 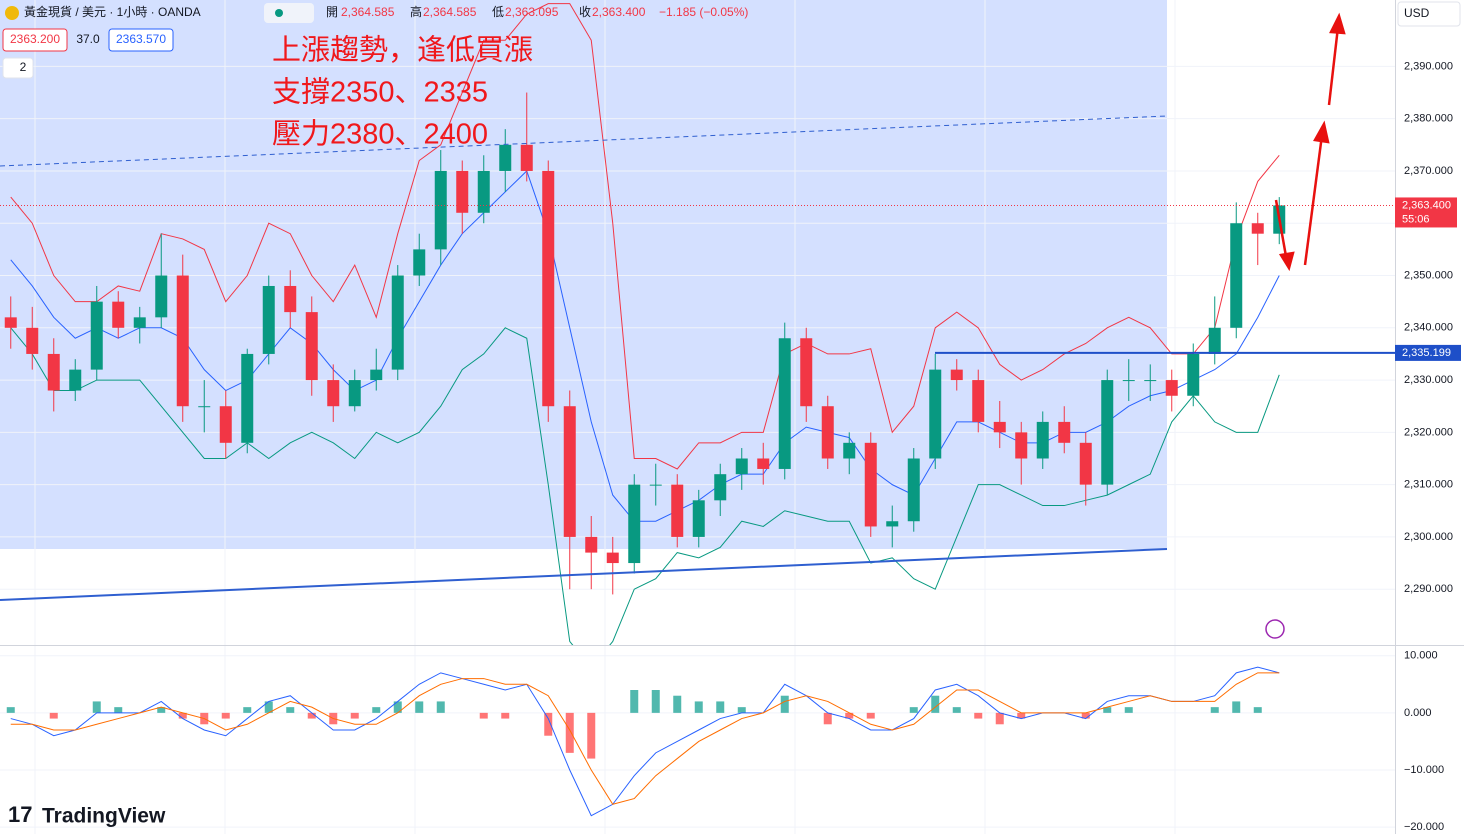 I want to click on bid: 2363.200, so click(x=35, y=39).